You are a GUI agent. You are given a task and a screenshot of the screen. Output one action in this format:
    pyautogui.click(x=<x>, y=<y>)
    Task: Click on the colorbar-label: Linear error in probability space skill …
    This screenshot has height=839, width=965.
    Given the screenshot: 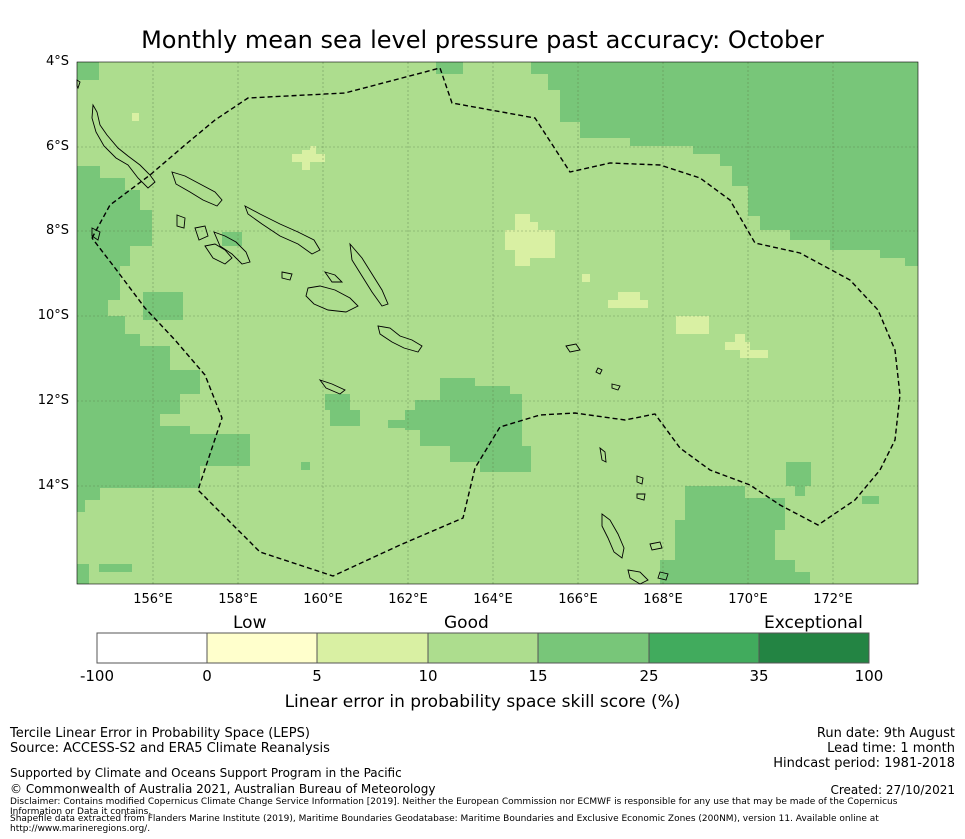 What is the action you would take?
    pyautogui.click(x=482, y=702)
    